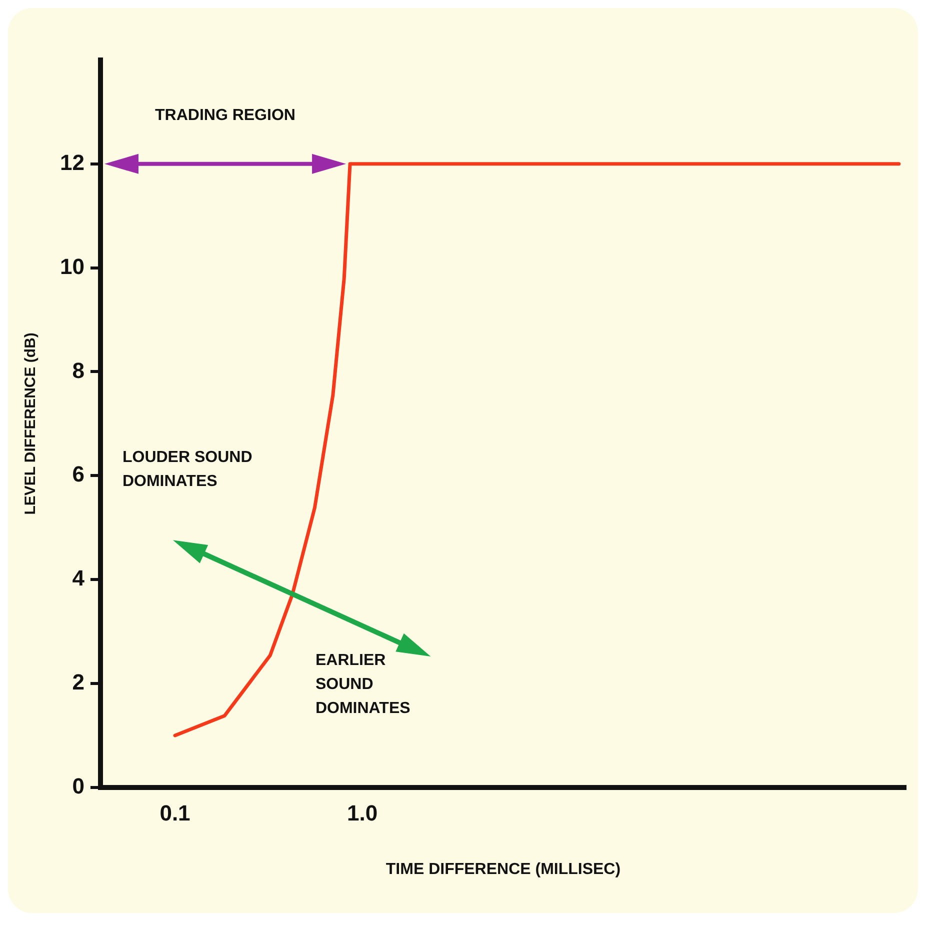 This screenshot has width=926, height=925. Describe the element at coordinates (175, 813) in the screenshot. I see `x-tick-label: 0.1` at that location.